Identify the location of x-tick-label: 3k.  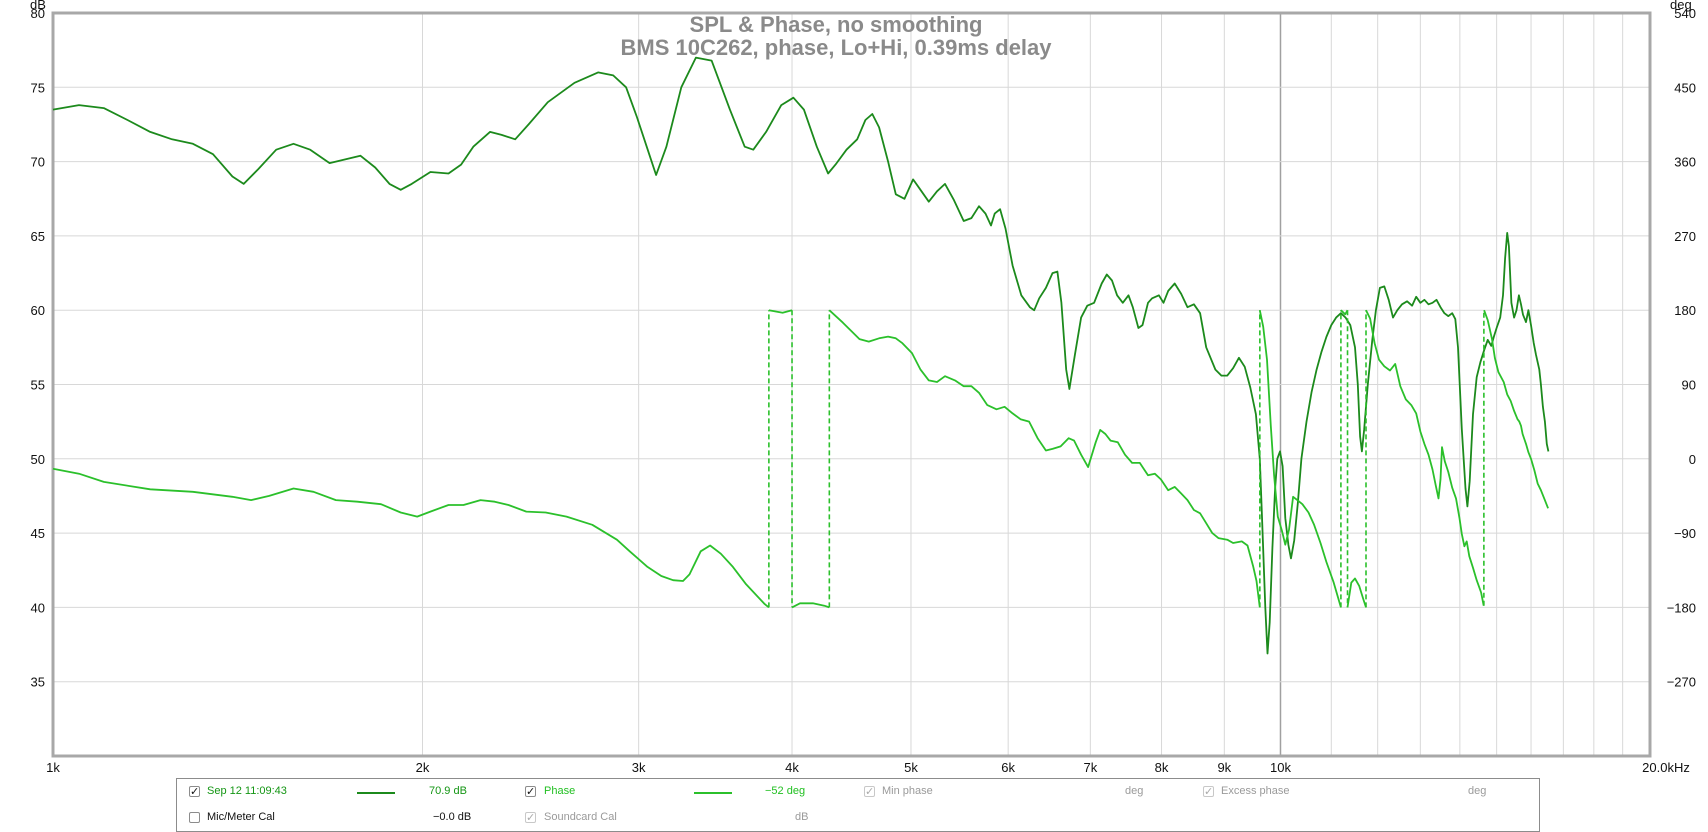
(639, 767).